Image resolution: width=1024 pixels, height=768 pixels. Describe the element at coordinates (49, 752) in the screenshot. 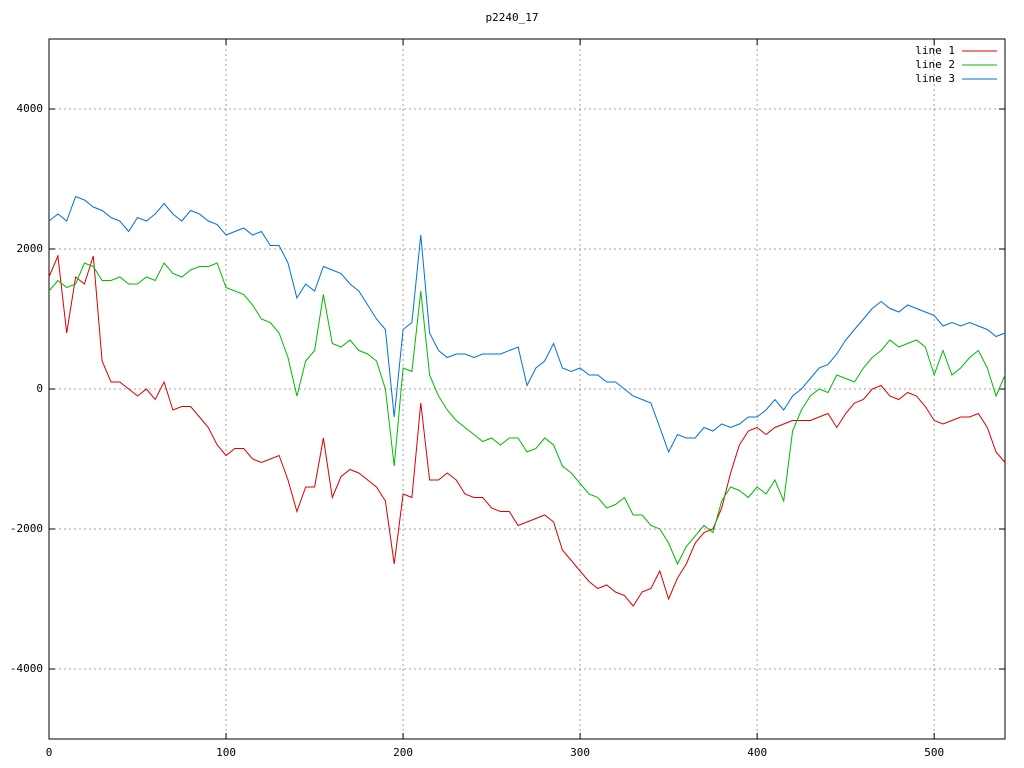

I see `x-tick-label: 0` at that location.